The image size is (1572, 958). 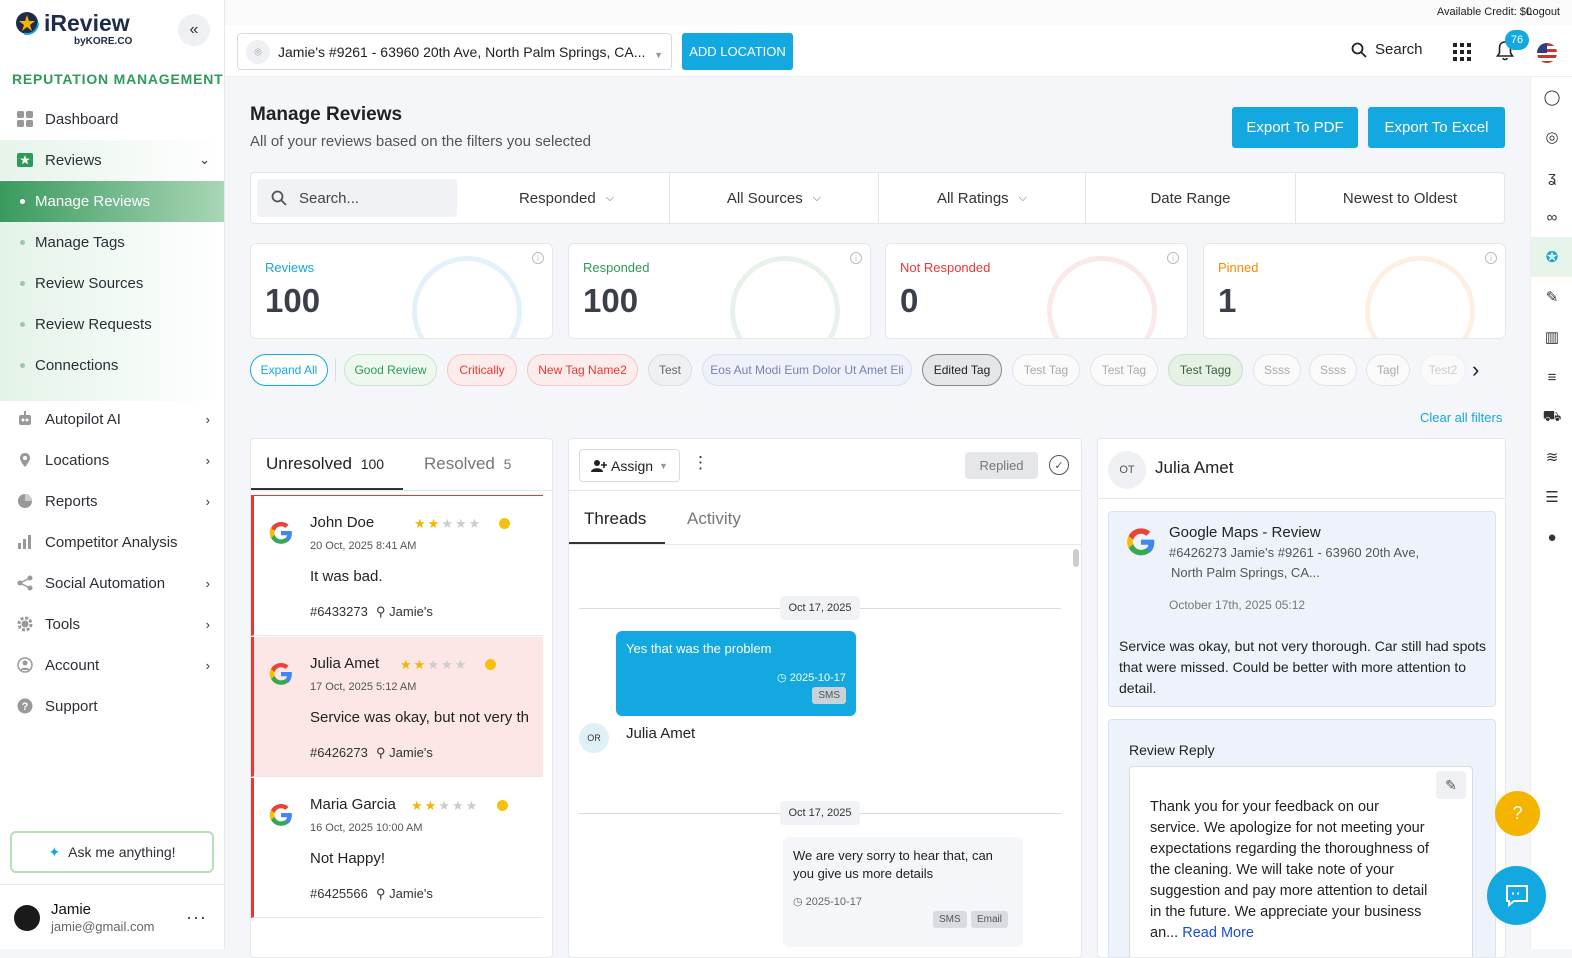 I want to click on chart-icon: ▥, so click(x=1552, y=337).